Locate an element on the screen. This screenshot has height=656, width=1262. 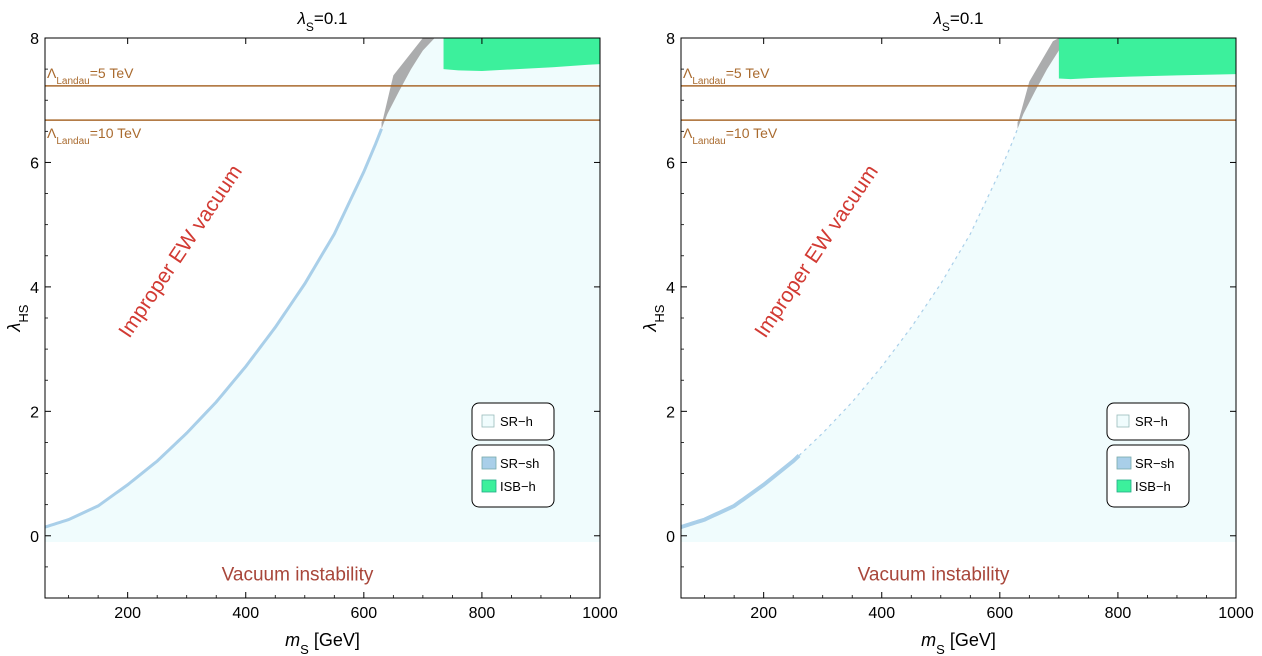
gray-region is located at coordinates (420, 83).